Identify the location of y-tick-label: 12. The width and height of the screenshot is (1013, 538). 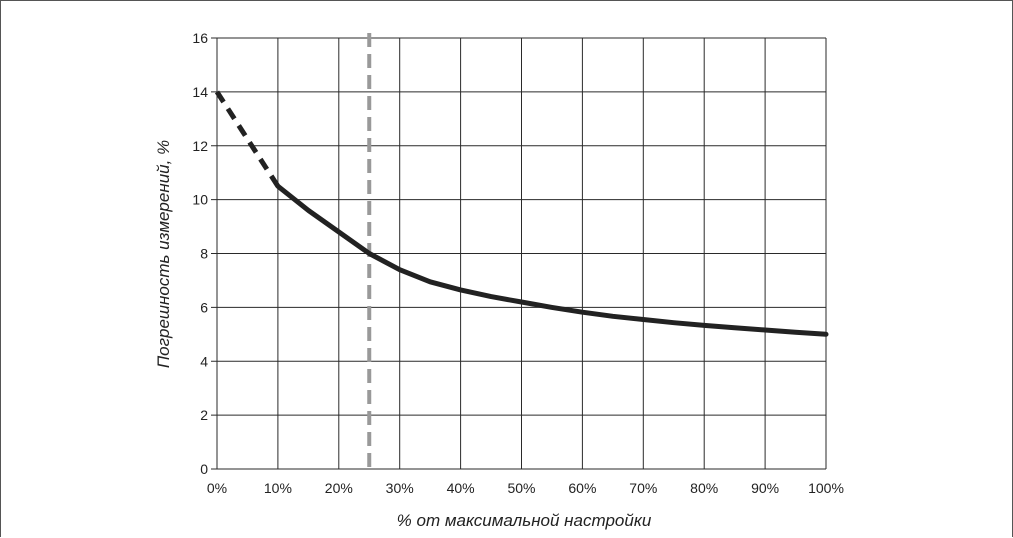
(200, 146).